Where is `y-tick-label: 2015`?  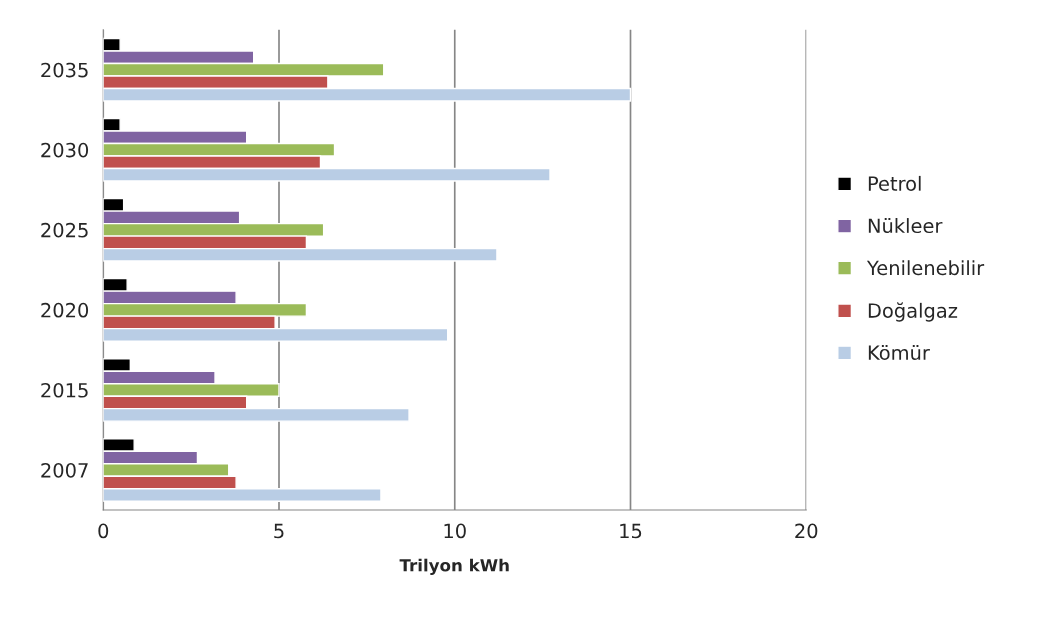 y-tick-label: 2015 is located at coordinates (64, 390).